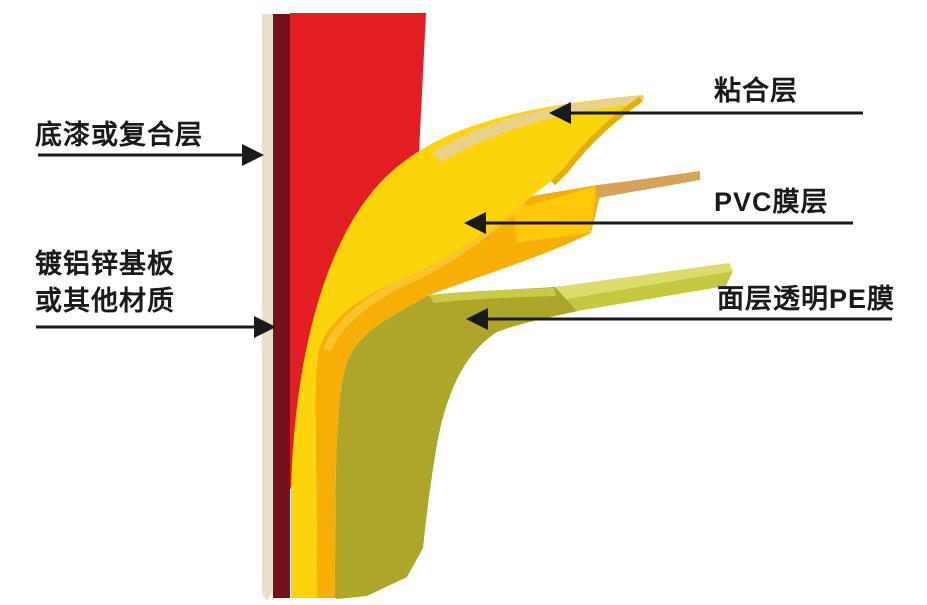 Image resolution: width=927 pixels, height=605 pixels. What do you see at coordinates (647, 184) in the screenshot?
I see `pvc-film-tan-blade` at bounding box center [647, 184].